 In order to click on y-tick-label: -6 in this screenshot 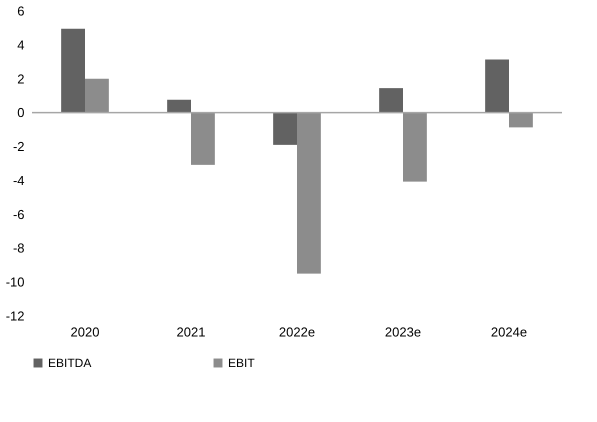, I will do `click(18, 214)`.